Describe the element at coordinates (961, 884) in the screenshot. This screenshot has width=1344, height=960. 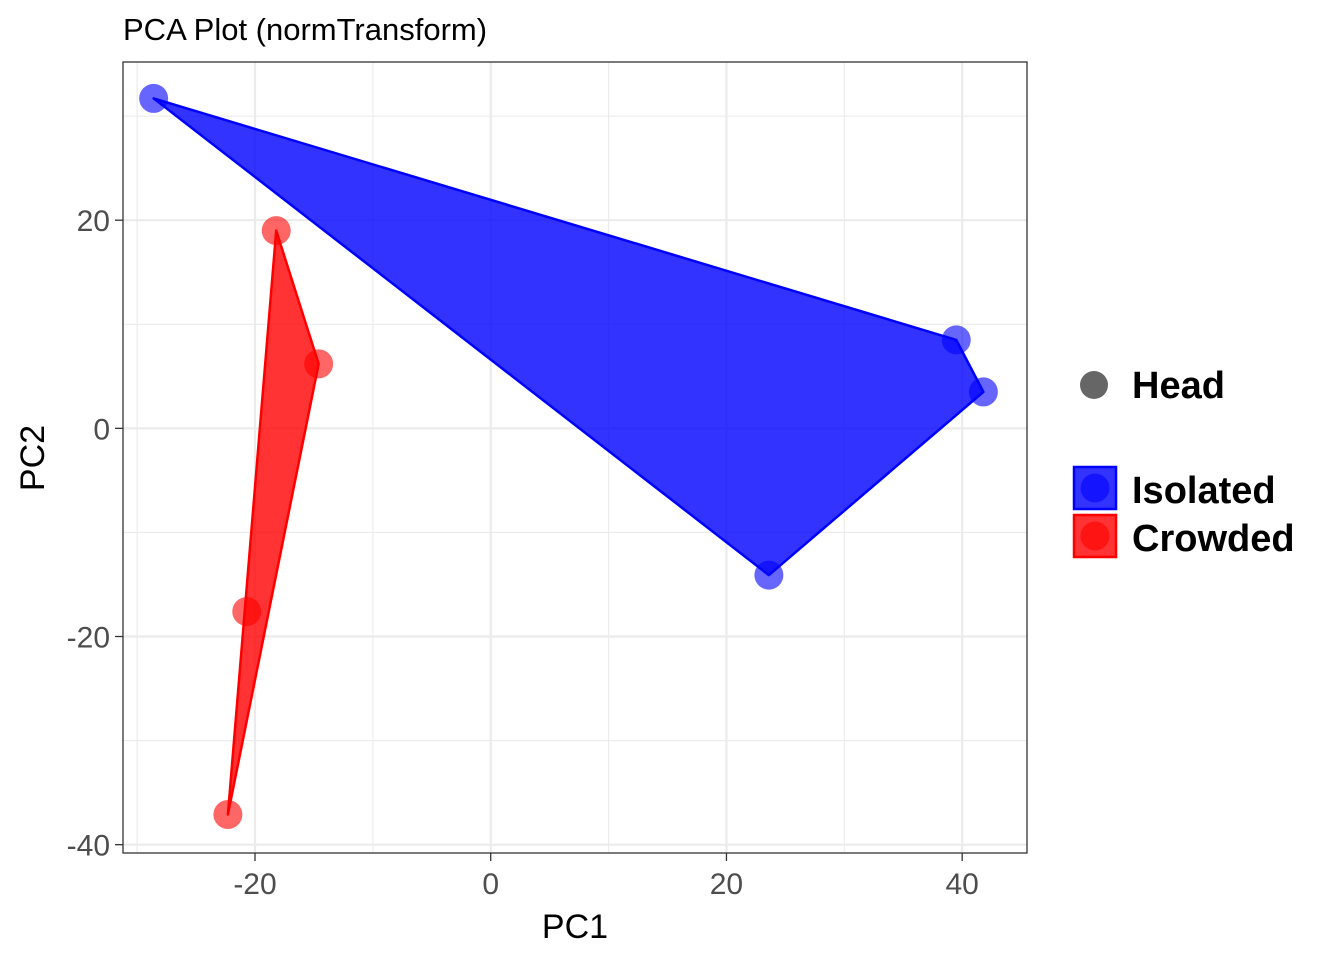
I see `x-tick-label: 40` at that location.